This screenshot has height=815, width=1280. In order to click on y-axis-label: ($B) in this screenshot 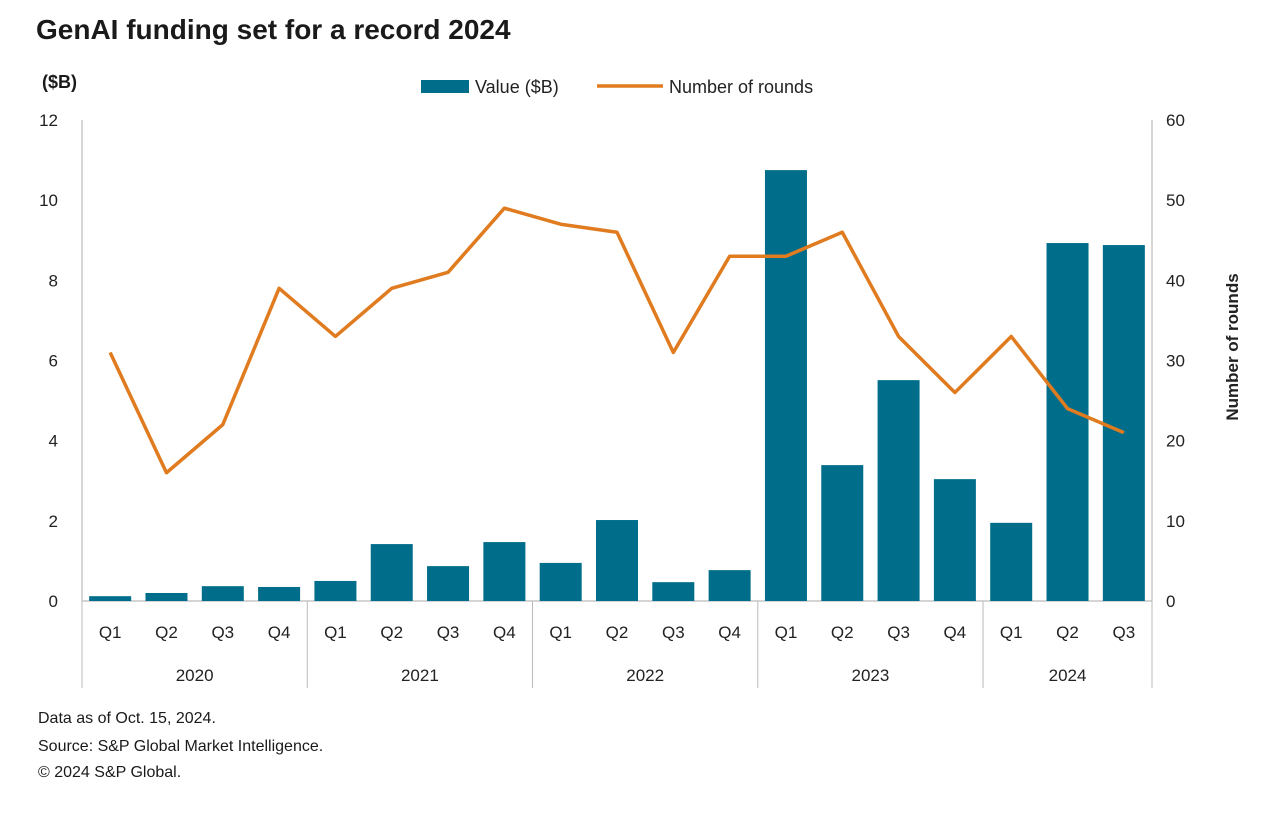, I will do `click(59, 82)`.